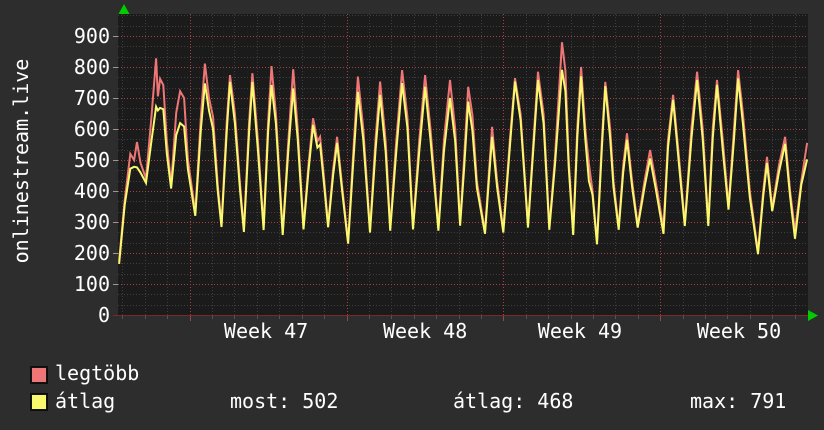 The image size is (824, 430). Describe the element at coordinates (91, 253) in the screenshot. I see `y-axis-label: 200` at that location.